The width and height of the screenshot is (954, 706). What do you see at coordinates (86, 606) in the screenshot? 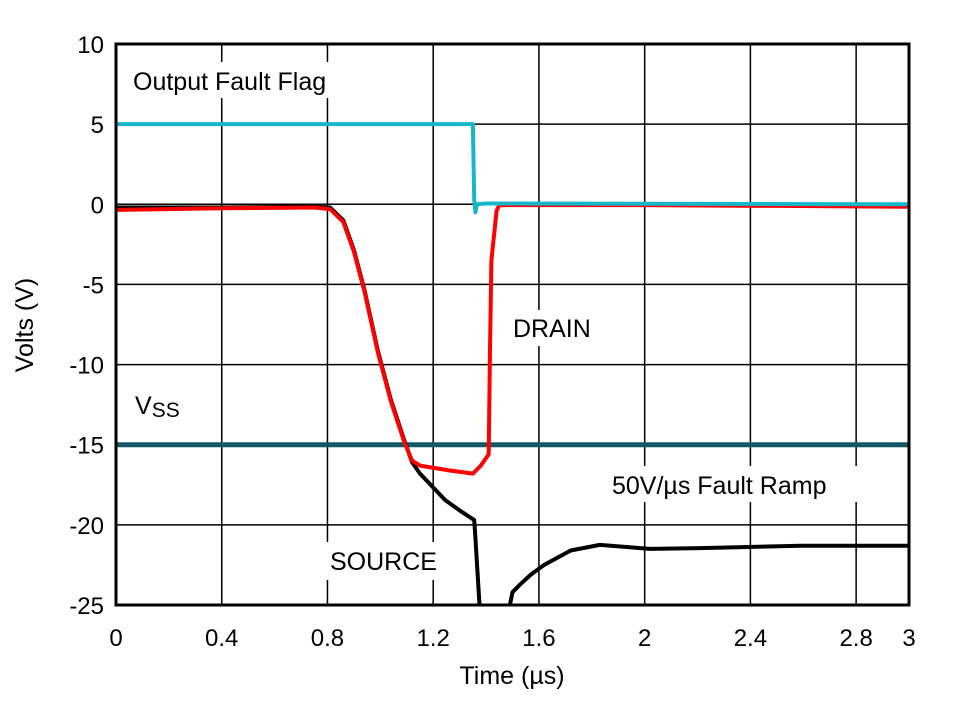
I see `y-tick-label: -25` at bounding box center [86, 606].